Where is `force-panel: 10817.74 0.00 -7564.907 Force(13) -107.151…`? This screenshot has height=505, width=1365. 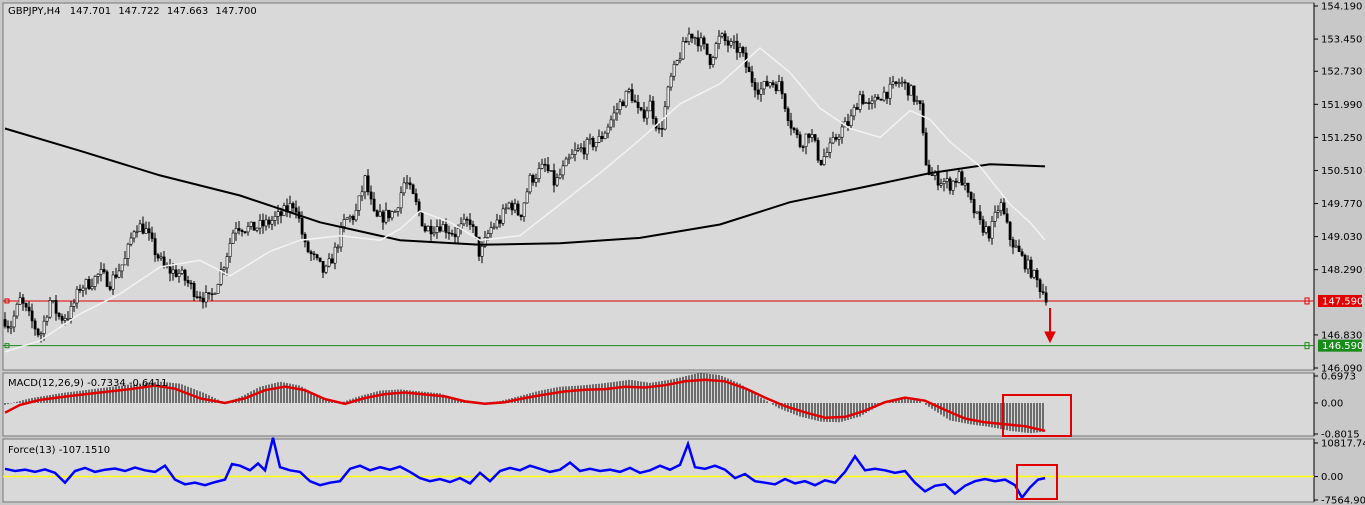 force-panel: 10817.74 0.00 -7564.907 Force(13) -107.151… is located at coordinates (683, 471).